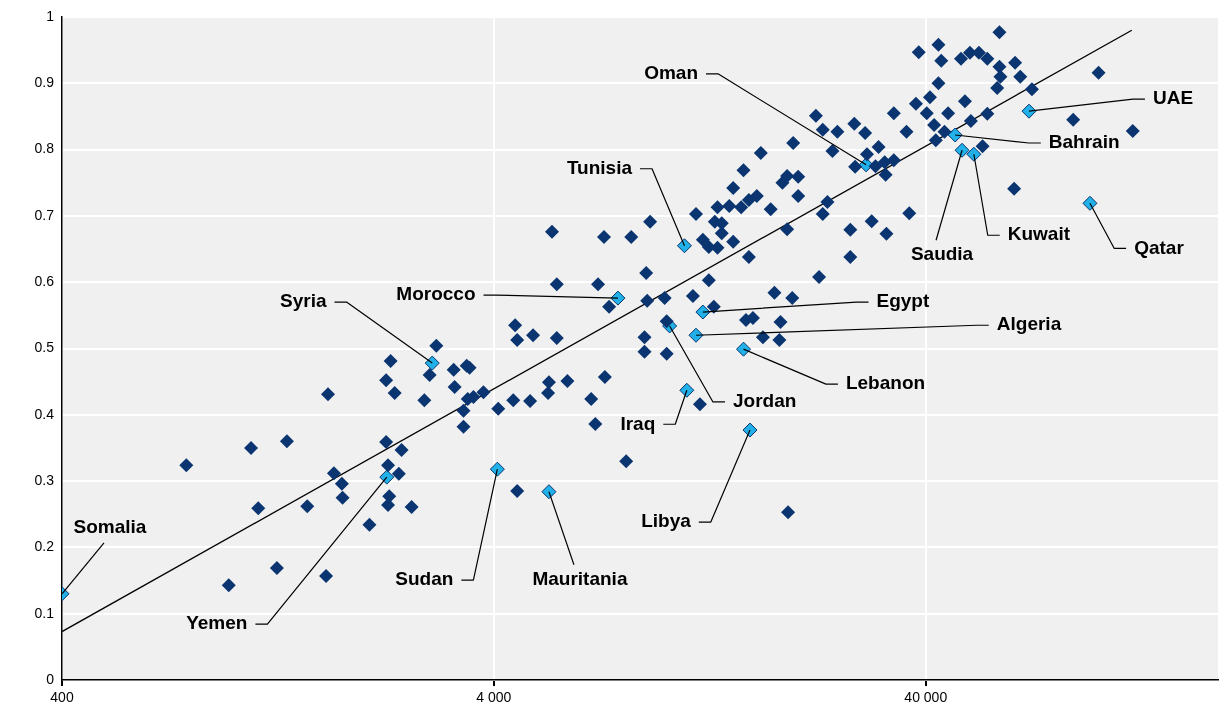 This screenshot has height=711, width=1226. What do you see at coordinates (580, 578) in the screenshot?
I see `annotation: Mauritania` at bounding box center [580, 578].